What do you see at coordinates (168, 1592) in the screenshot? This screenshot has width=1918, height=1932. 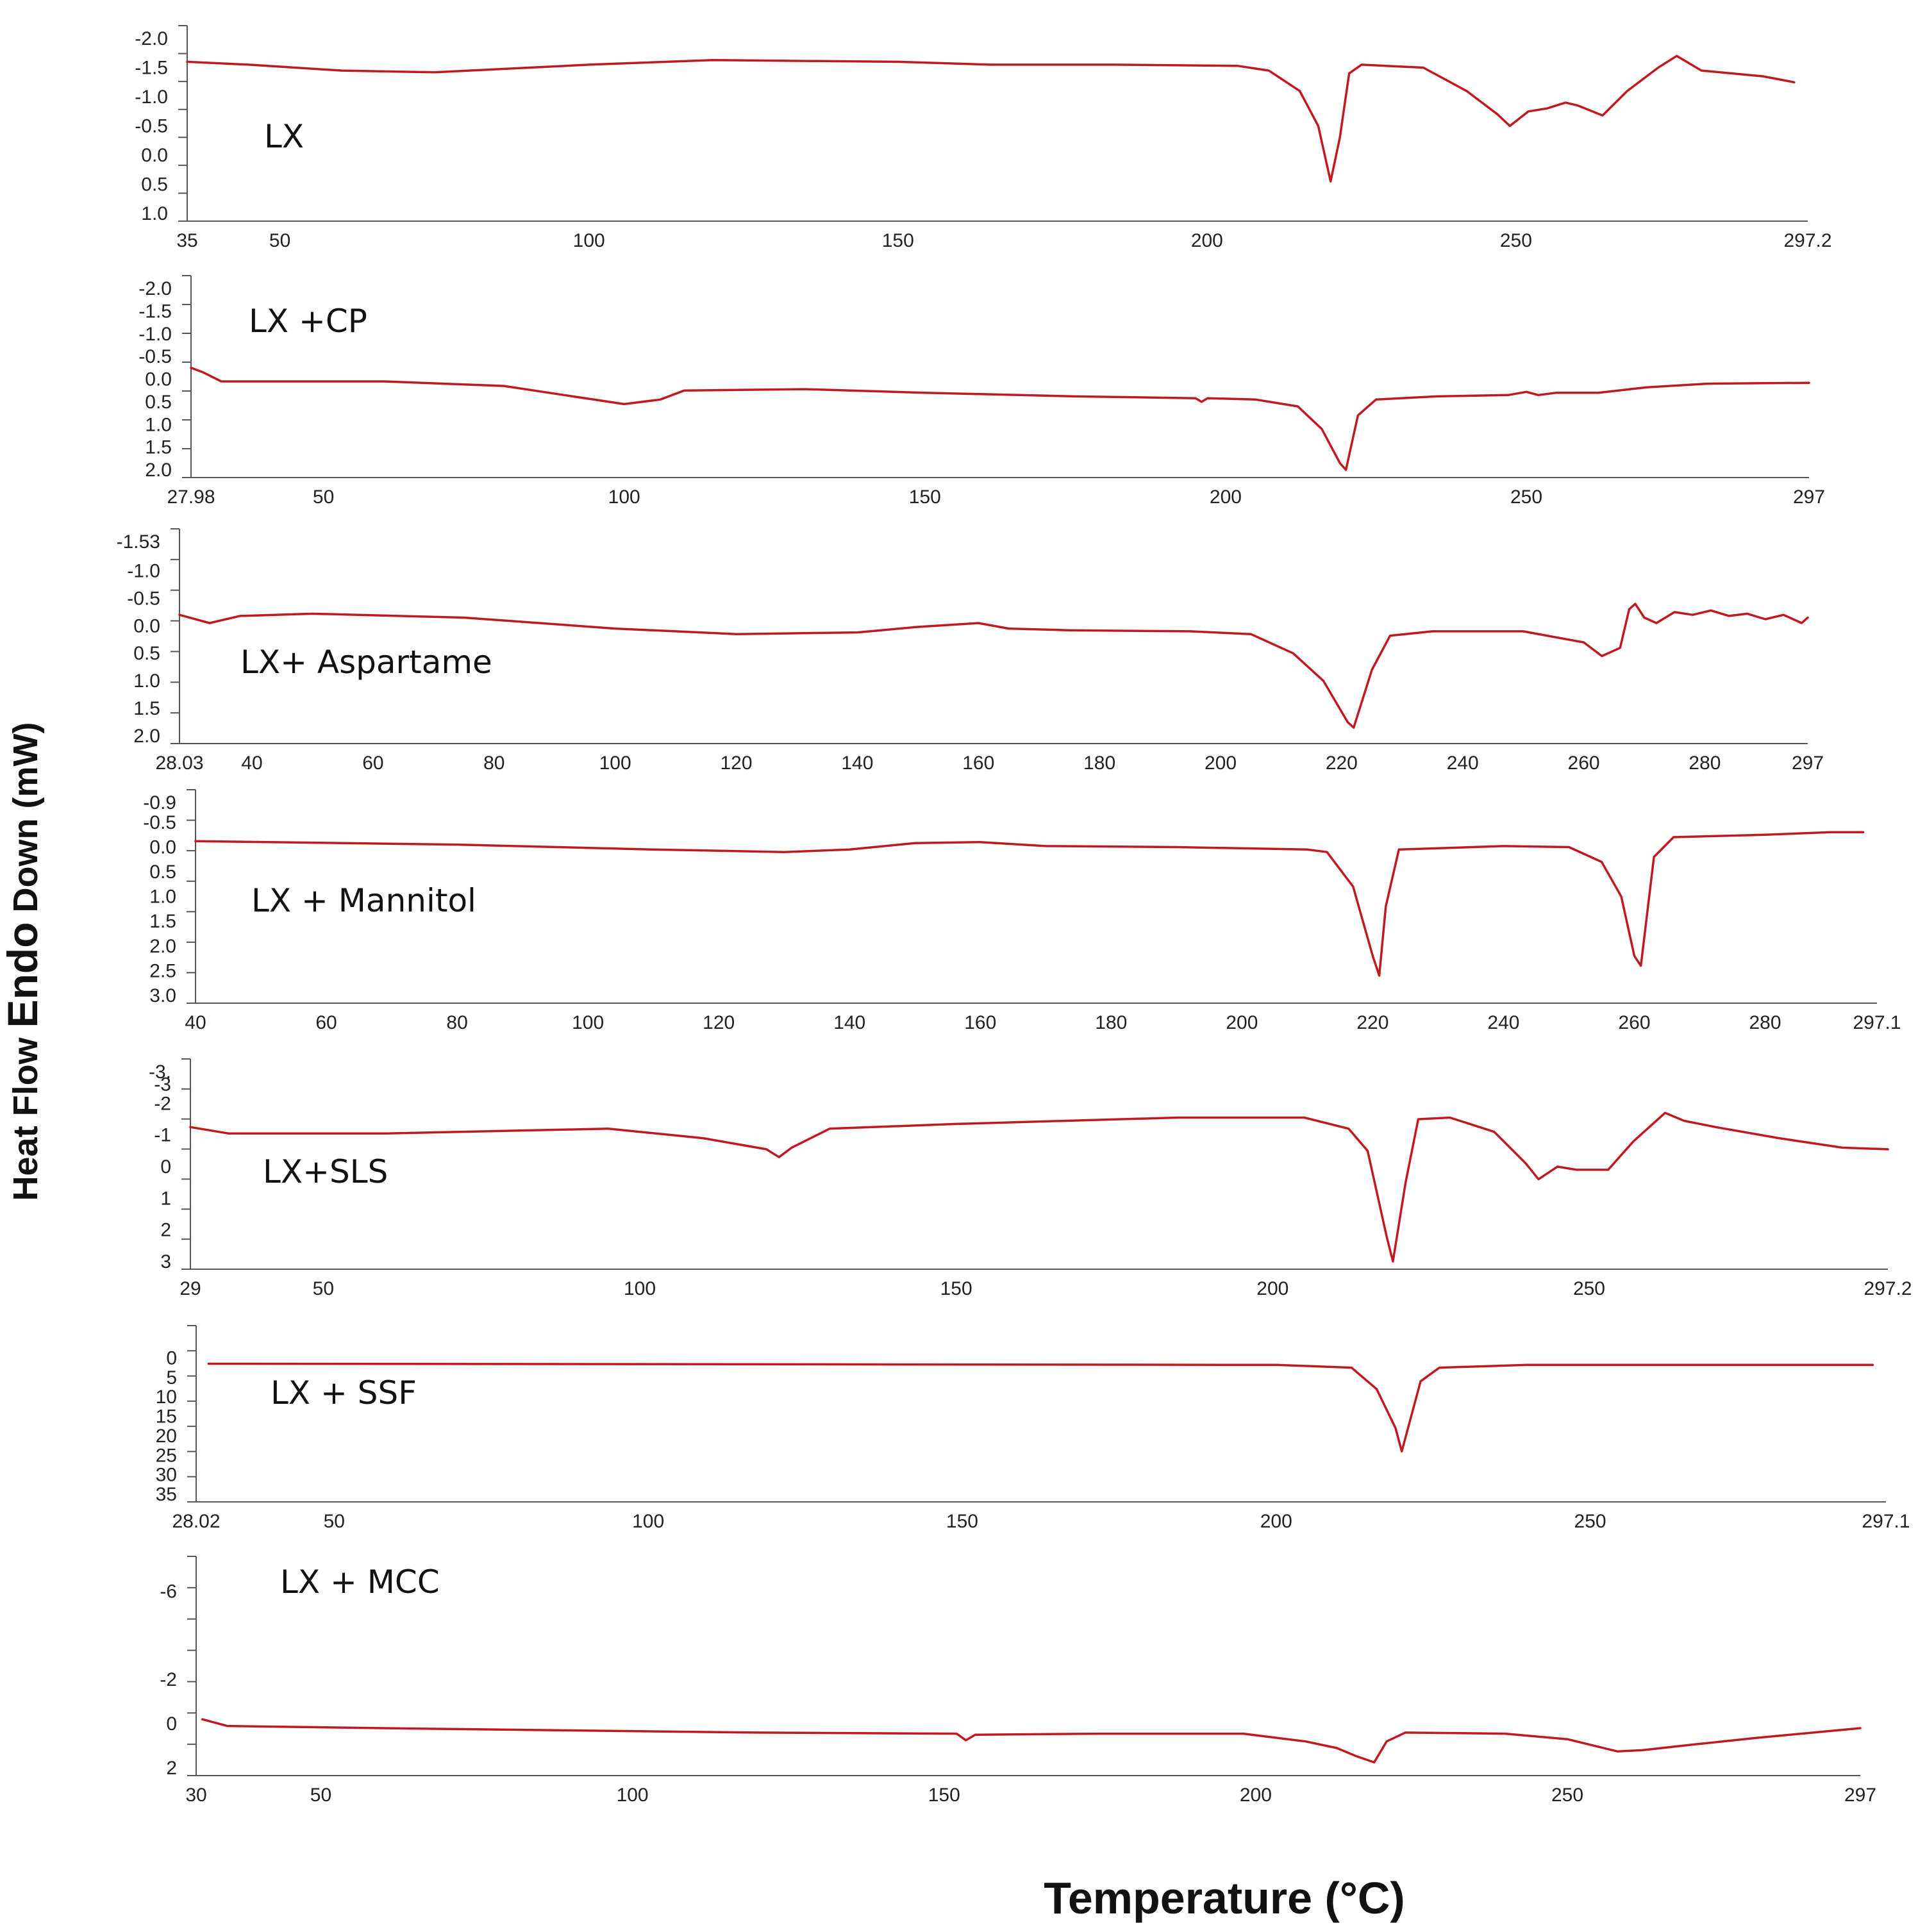 I see `y-tick-label: -6` at bounding box center [168, 1592].